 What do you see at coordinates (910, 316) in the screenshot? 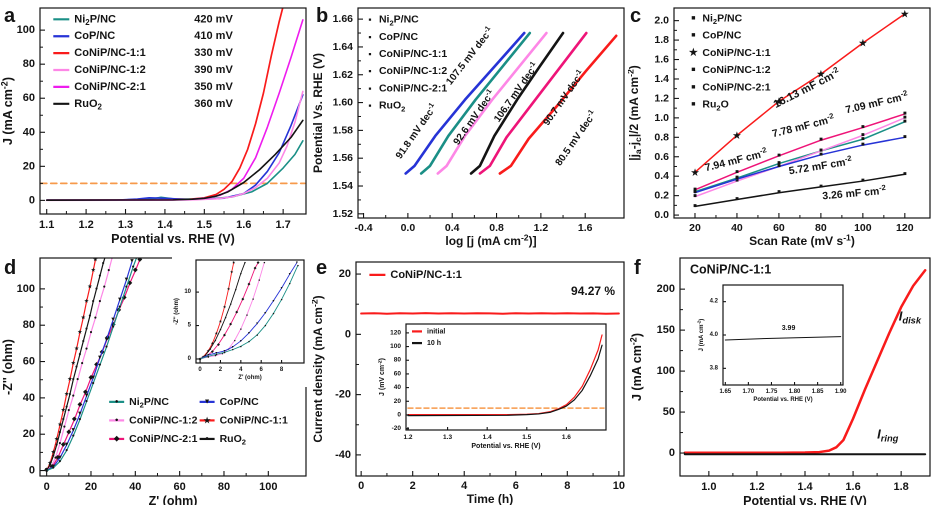
I see `svg-text: Idisk` at bounding box center [910, 316].